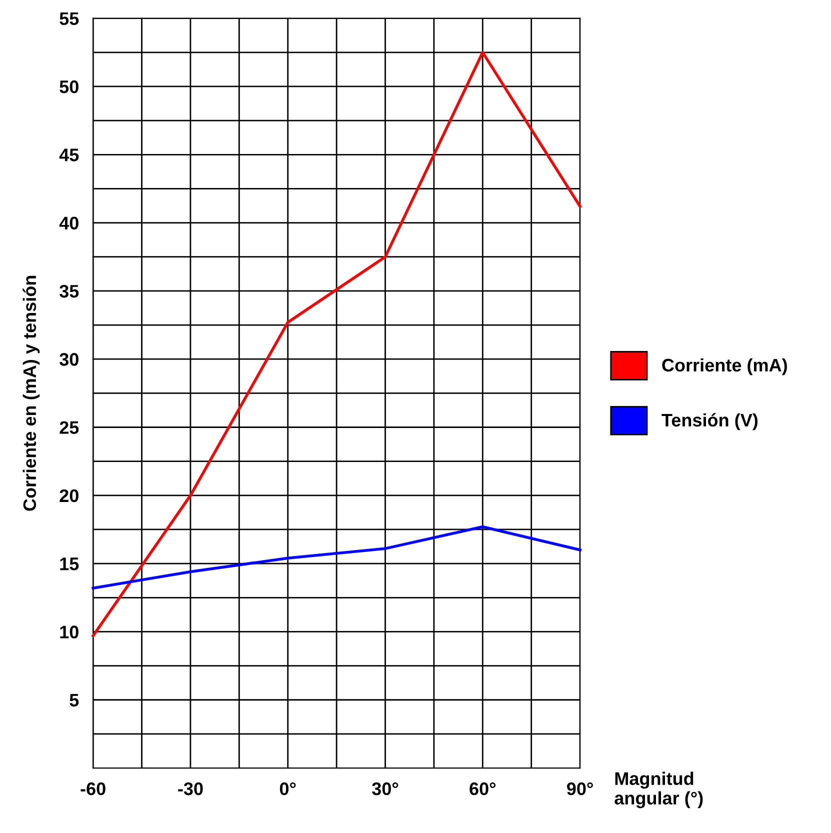 The height and width of the screenshot is (833, 831). I want to click on y-tick-label: 15, so click(69, 564).